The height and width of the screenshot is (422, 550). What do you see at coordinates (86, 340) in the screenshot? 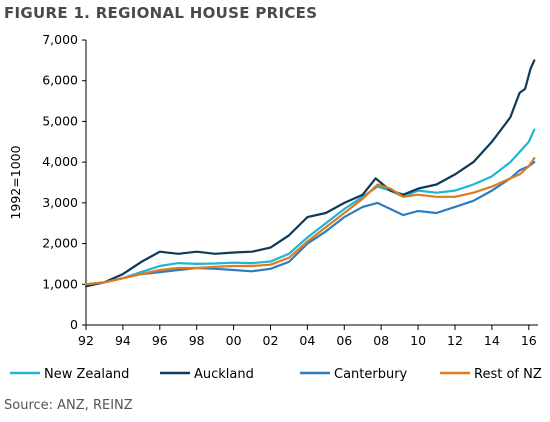
I see `x-tick-label: 92` at bounding box center [86, 340].